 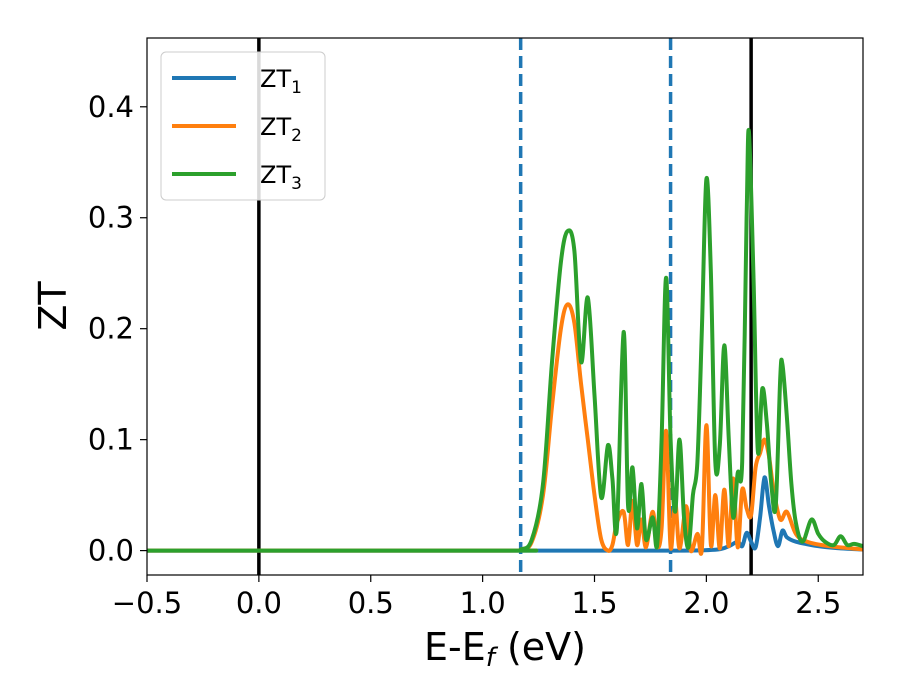 What do you see at coordinates (505, 514) in the screenshot?
I see `series-line-zt1` at bounding box center [505, 514].